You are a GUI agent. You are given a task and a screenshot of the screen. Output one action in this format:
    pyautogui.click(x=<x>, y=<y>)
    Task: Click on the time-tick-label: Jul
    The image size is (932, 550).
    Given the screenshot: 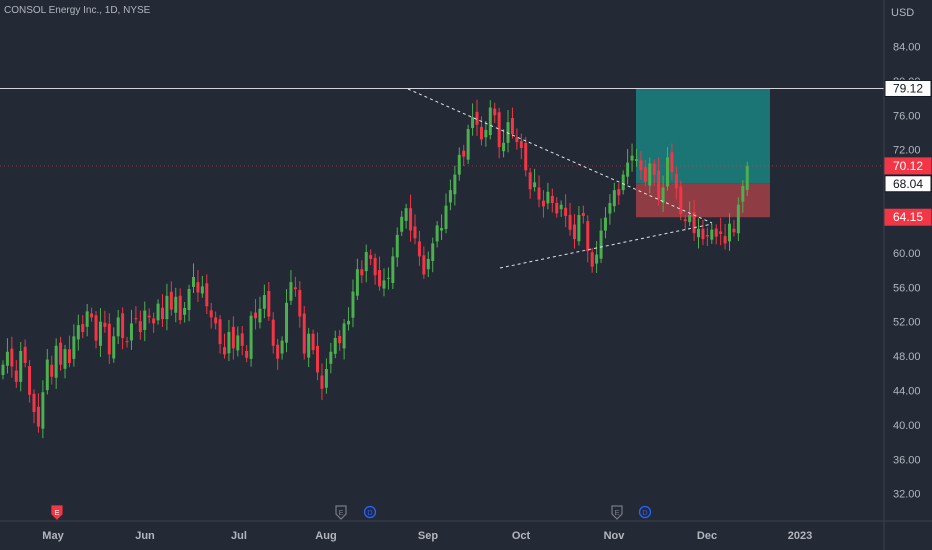 What is the action you would take?
    pyautogui.click(x=239, y=536)
    